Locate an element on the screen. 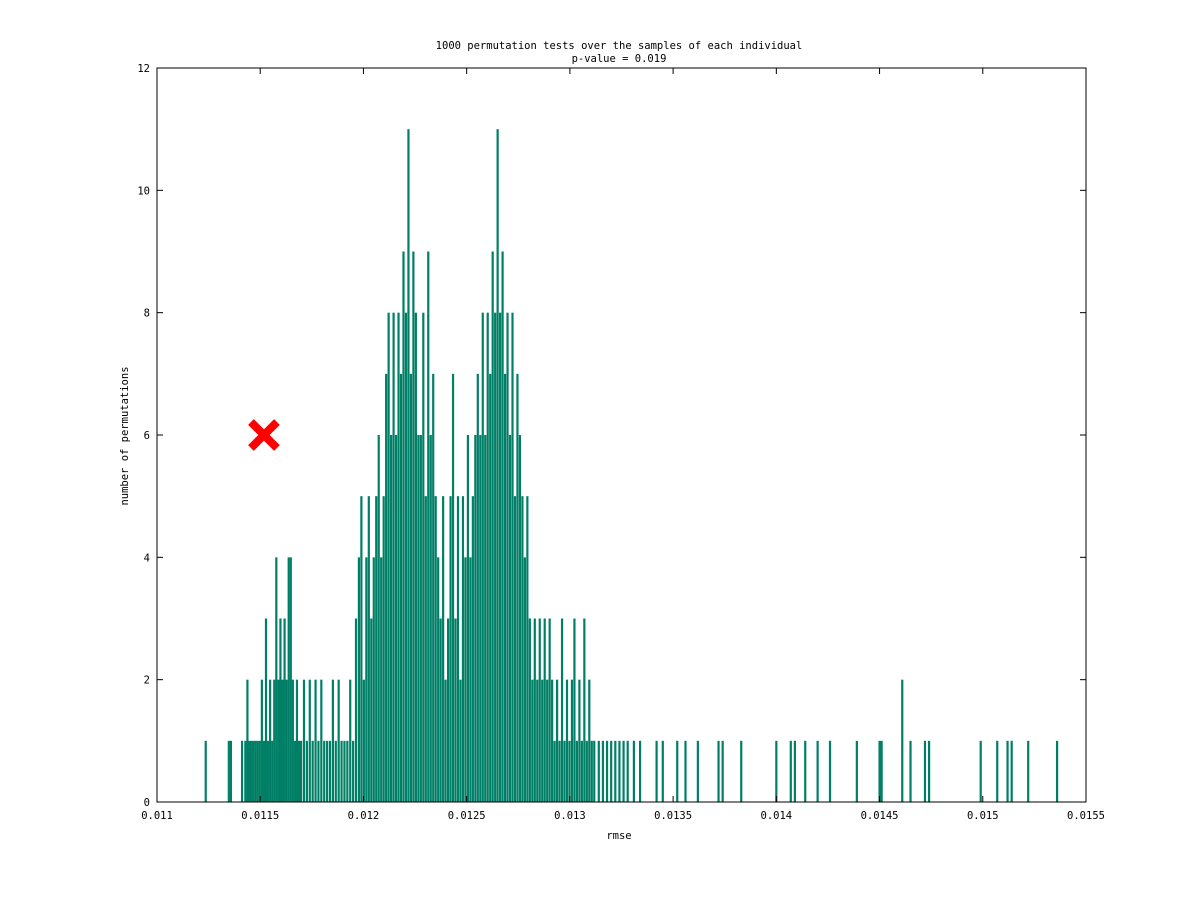  y-tick-label: 8 is located at coordinates (147, 314).